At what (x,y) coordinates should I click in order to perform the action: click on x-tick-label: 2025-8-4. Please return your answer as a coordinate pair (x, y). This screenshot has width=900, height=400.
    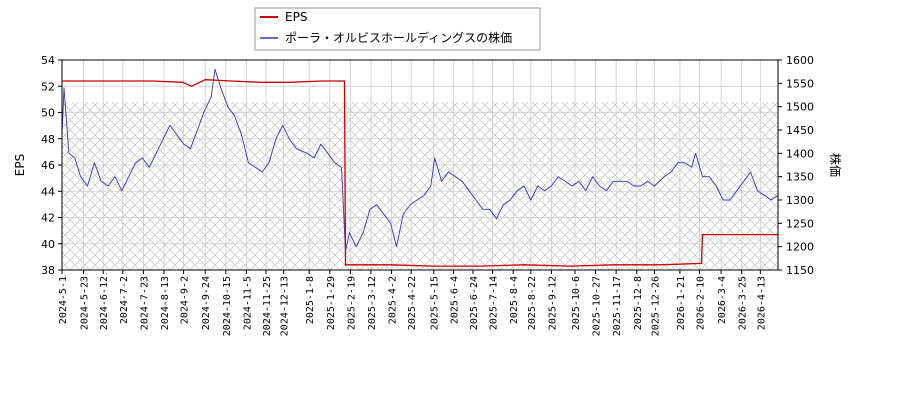
    Looking at the image, I should click on (514, 300).